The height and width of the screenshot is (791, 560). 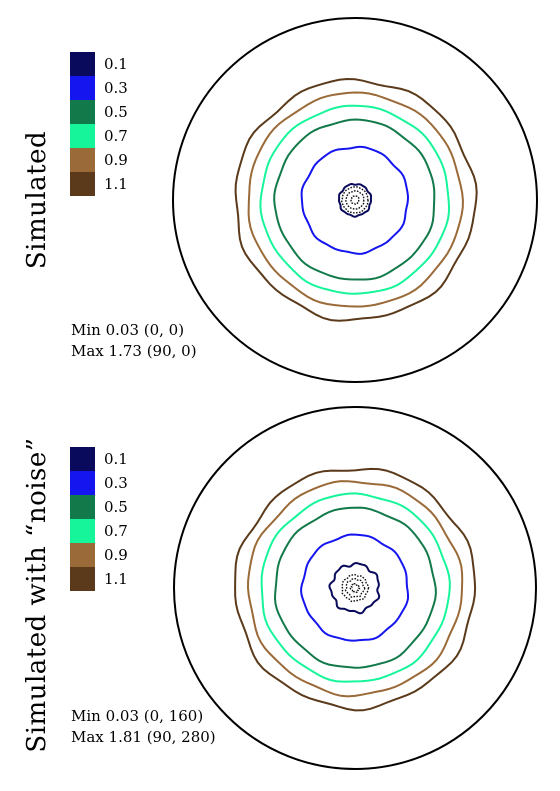 What do you see at coordinates (134, 351) in the screenshot?
I see `max-stat: Max 1.73 (90, 0)` at bounding box center [134, 351].